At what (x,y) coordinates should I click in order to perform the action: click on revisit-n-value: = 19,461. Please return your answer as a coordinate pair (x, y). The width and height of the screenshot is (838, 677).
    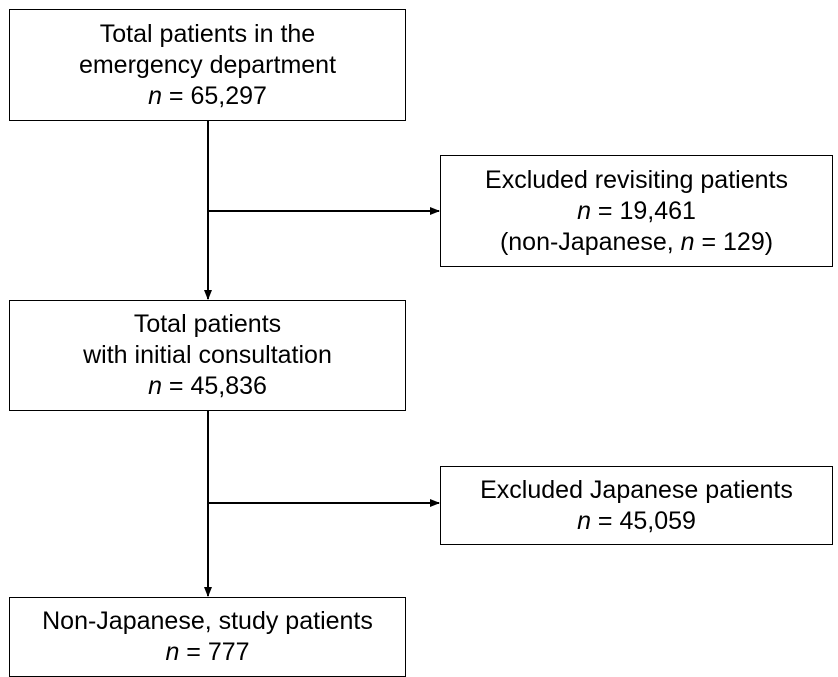
    Looking at the image, I should click on (643, 210).